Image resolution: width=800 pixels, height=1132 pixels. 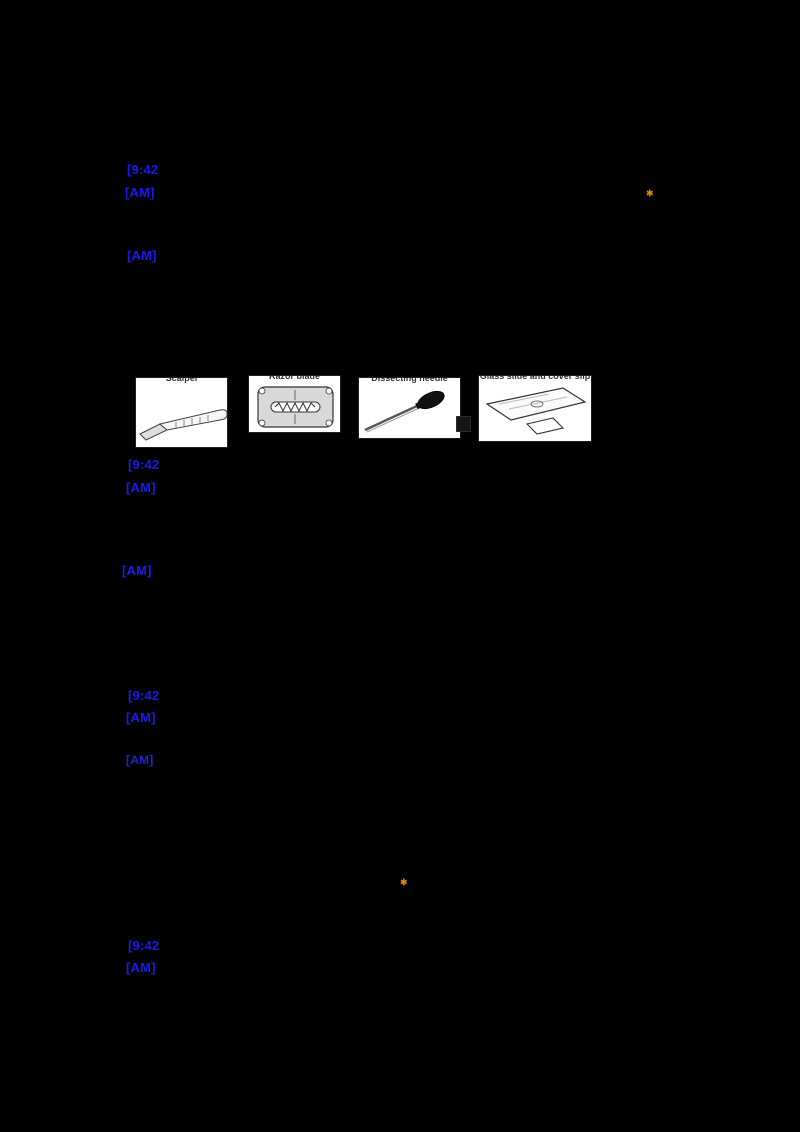 I want to click on scalpel-illustration, so click(x=183, y=425).